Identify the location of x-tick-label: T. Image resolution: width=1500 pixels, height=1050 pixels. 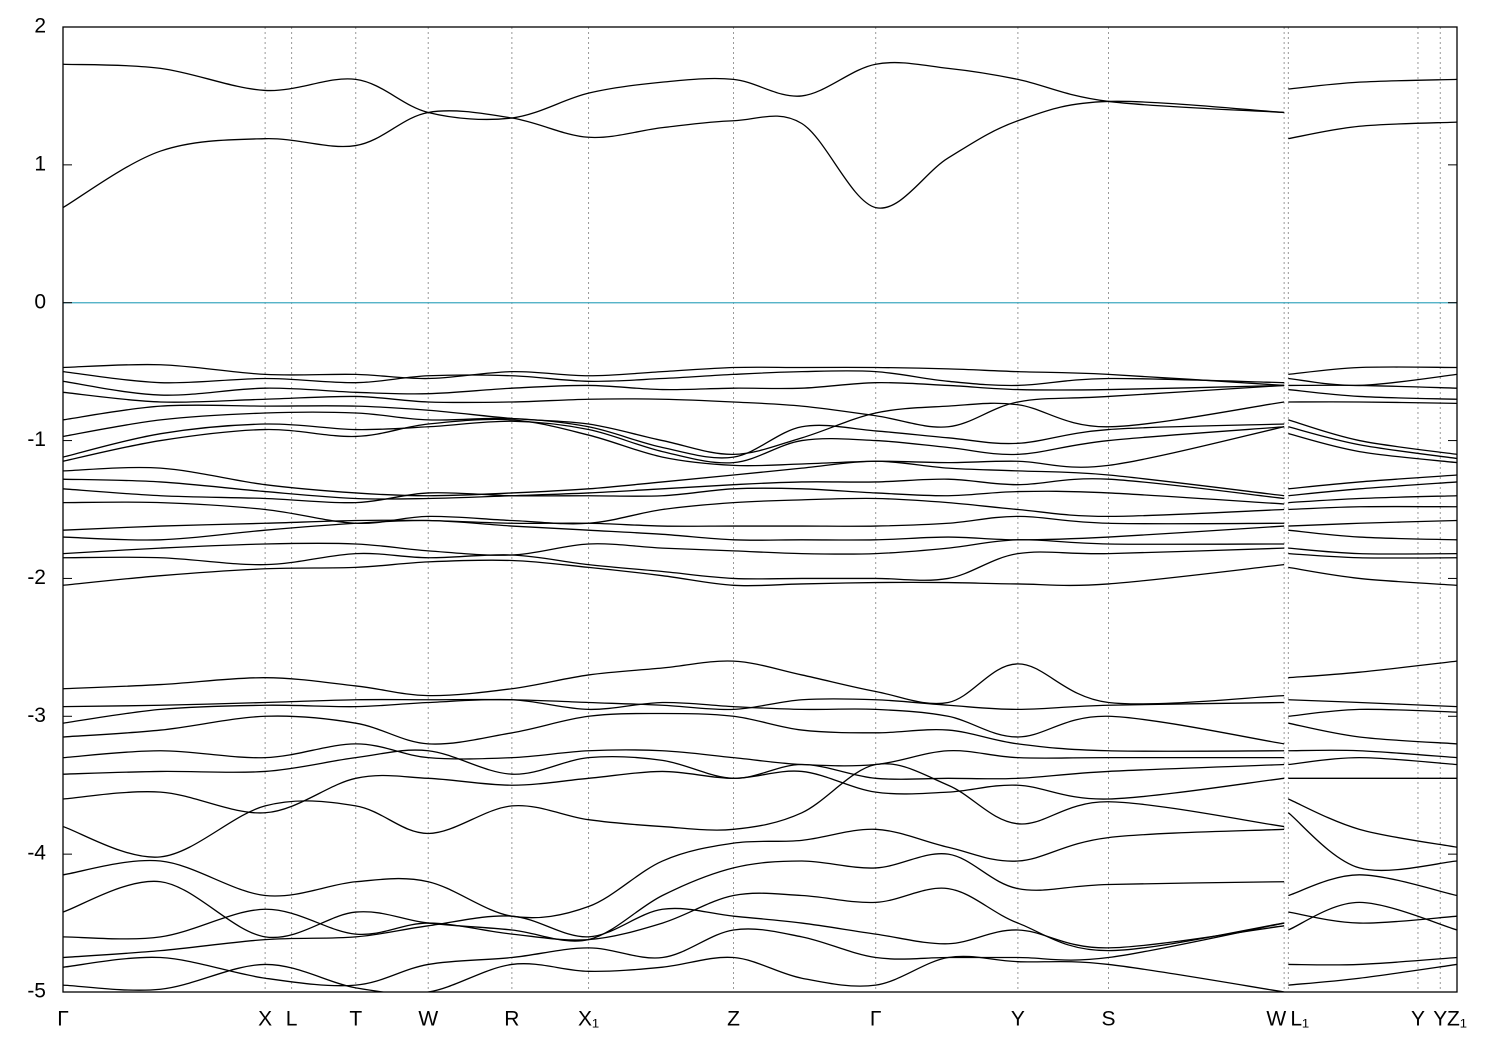
(355, 1019).